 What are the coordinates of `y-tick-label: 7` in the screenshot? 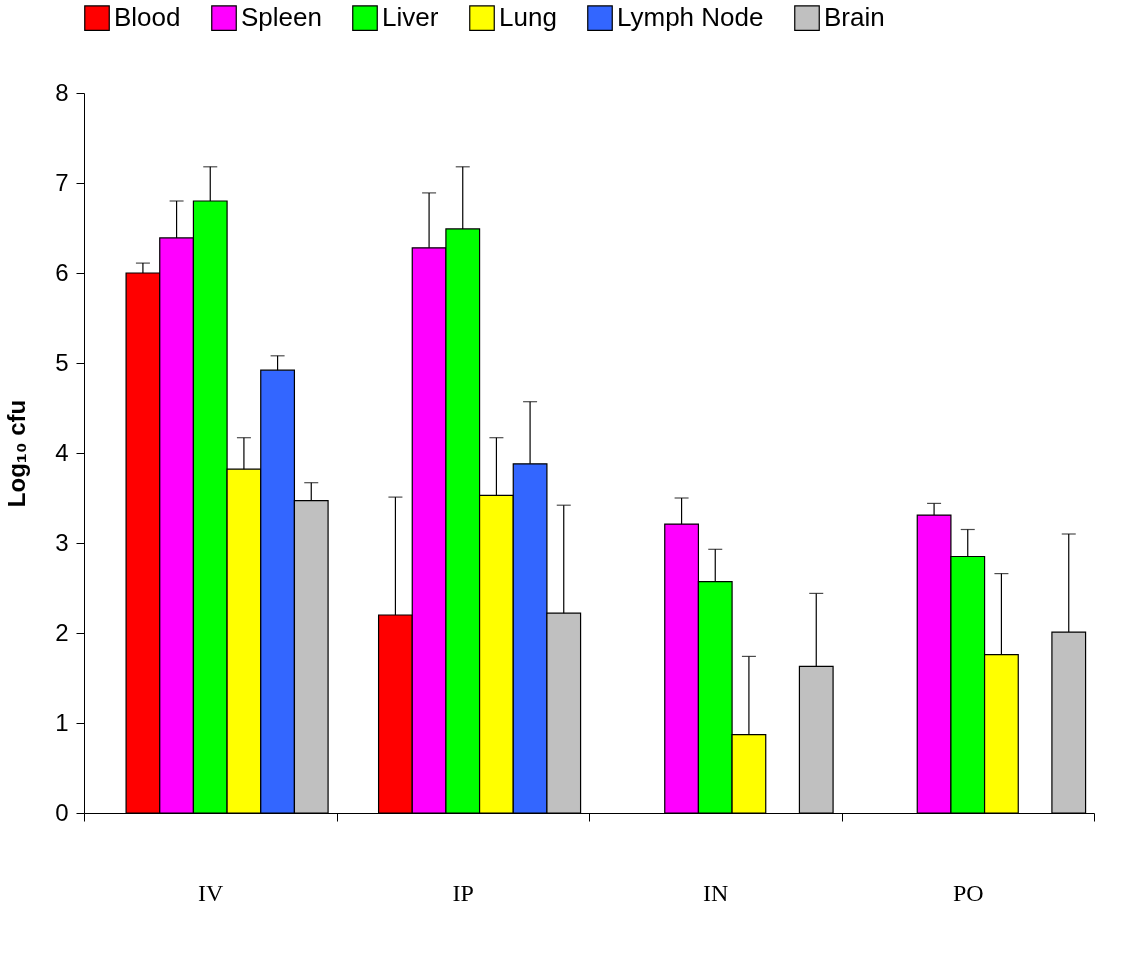 It's located at (62, 182).